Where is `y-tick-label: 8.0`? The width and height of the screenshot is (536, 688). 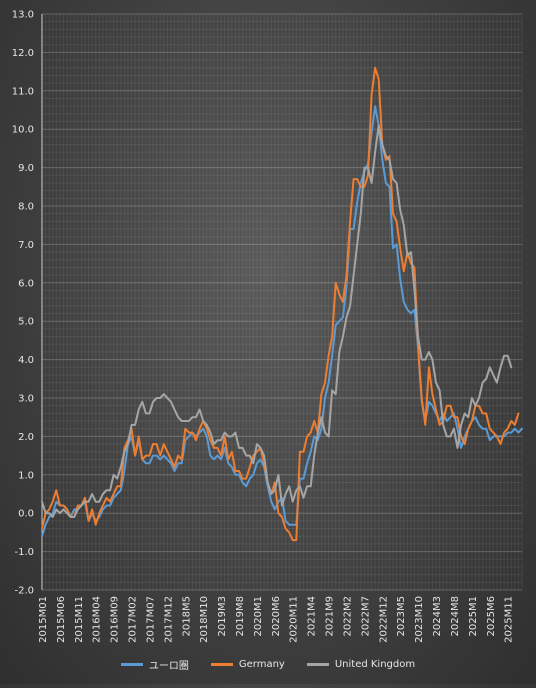 y-tick-label: 8.0 is located at coordinates (26, 207).